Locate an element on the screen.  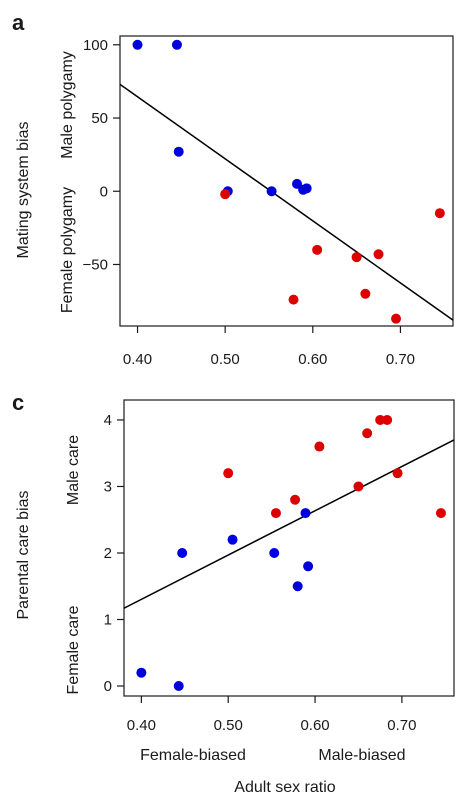
panel-c-y-tick-label: 3 is located at coordinates (108, 486).